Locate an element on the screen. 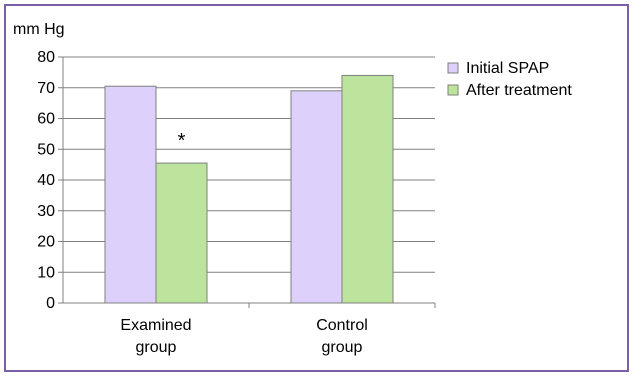 This screenshot has width=635, height=377. annotations: * is located at coordinates (182, 141).